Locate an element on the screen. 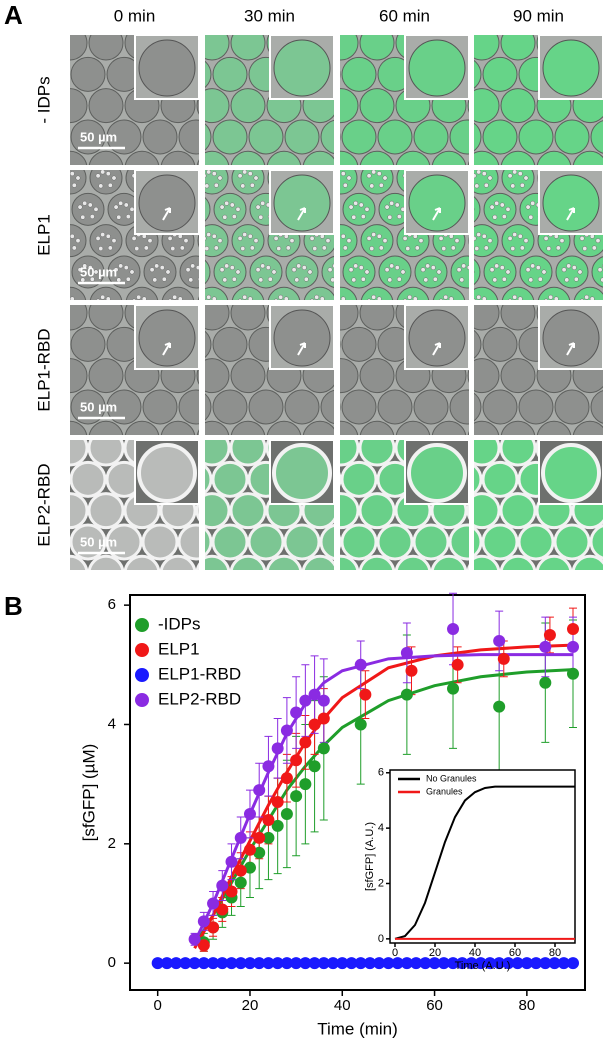 This screenshot has width=604, height=1050. y-tick-label: 0 is located at coordinates (112, 962).